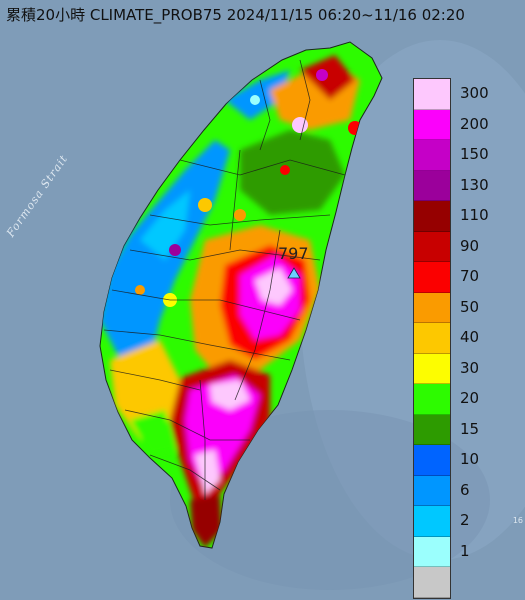 The width and height of the screenshot is (525, 600). What do you see at coordinates (474, 184) in the screenshot?
I see `legend-label: 130` at bounding box center [474, 184].